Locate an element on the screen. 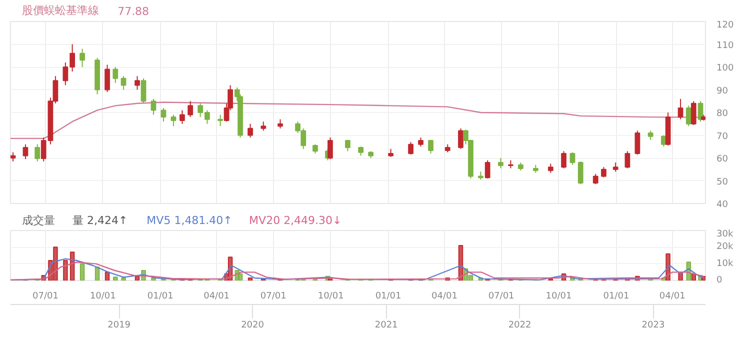 The width and height of the screenshot is (740, 338). y-tick-label: 110 is located at coordinates (725, 45).